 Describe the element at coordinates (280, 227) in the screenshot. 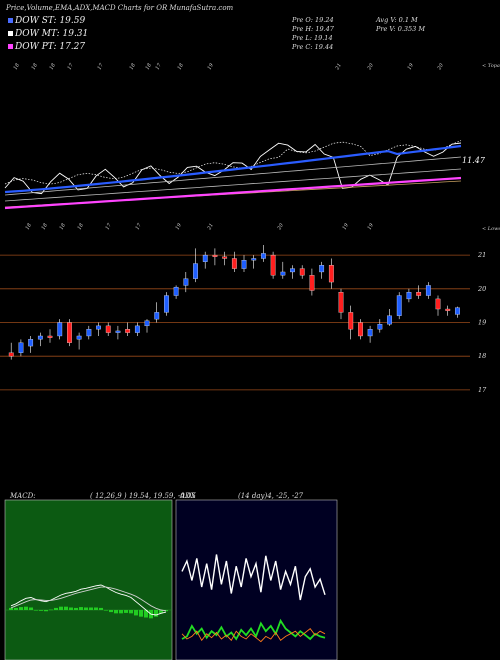

I see `ema-bottom-date: 20` at that location.